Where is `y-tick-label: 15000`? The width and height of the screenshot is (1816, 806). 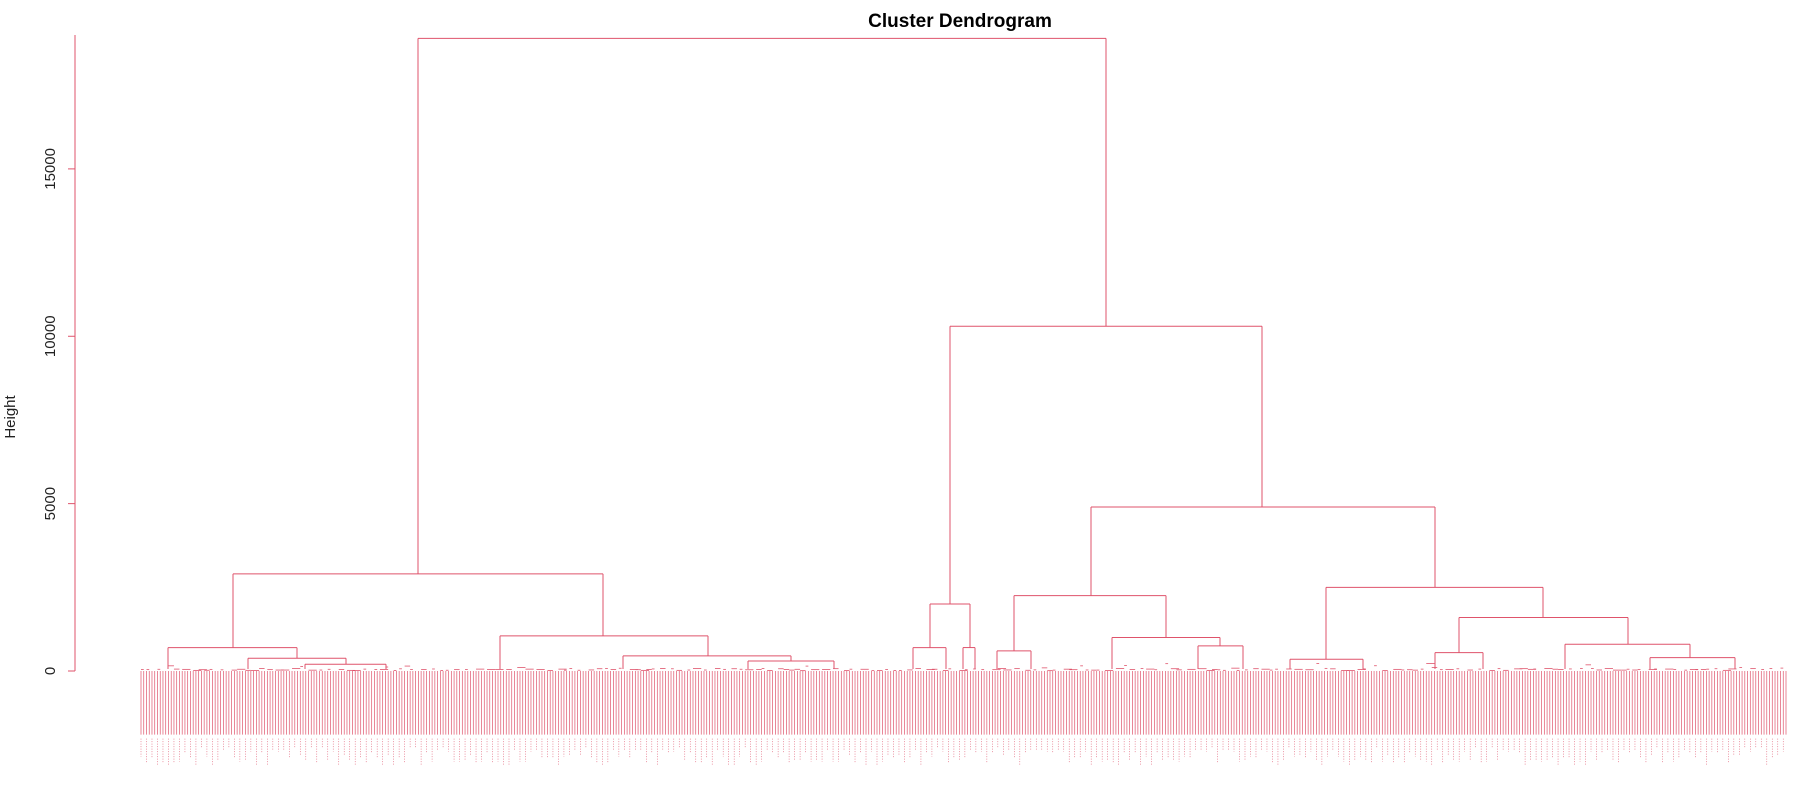 y-tick-label: 15000 is located at coordinates (50, 169).